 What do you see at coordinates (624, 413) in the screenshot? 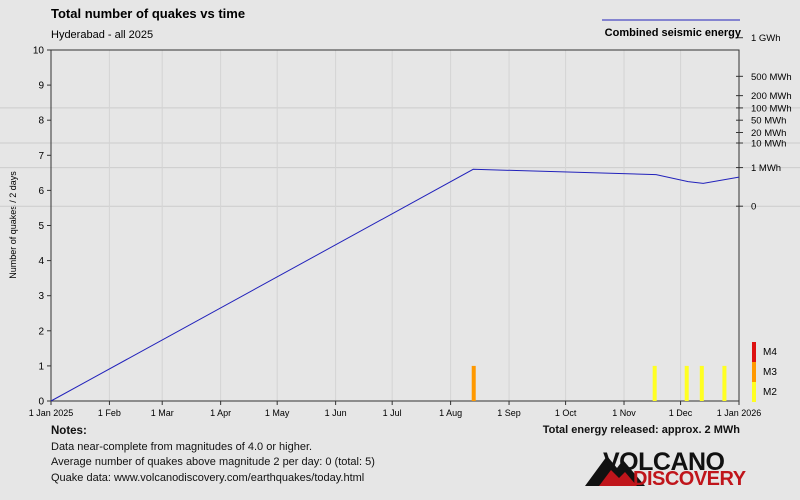
I see `x-tick-label: 1 Nov` at bounding box center [624, 413].